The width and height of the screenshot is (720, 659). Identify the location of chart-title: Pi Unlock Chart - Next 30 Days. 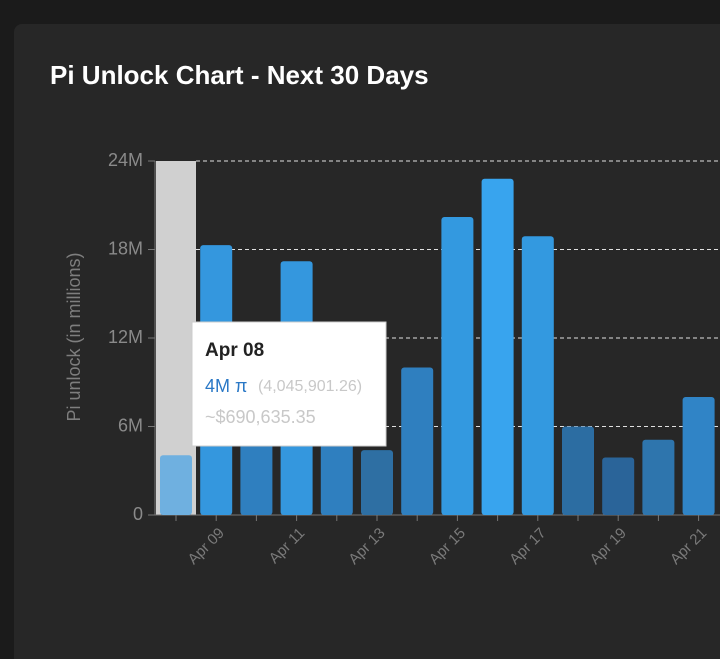
(239, 75).